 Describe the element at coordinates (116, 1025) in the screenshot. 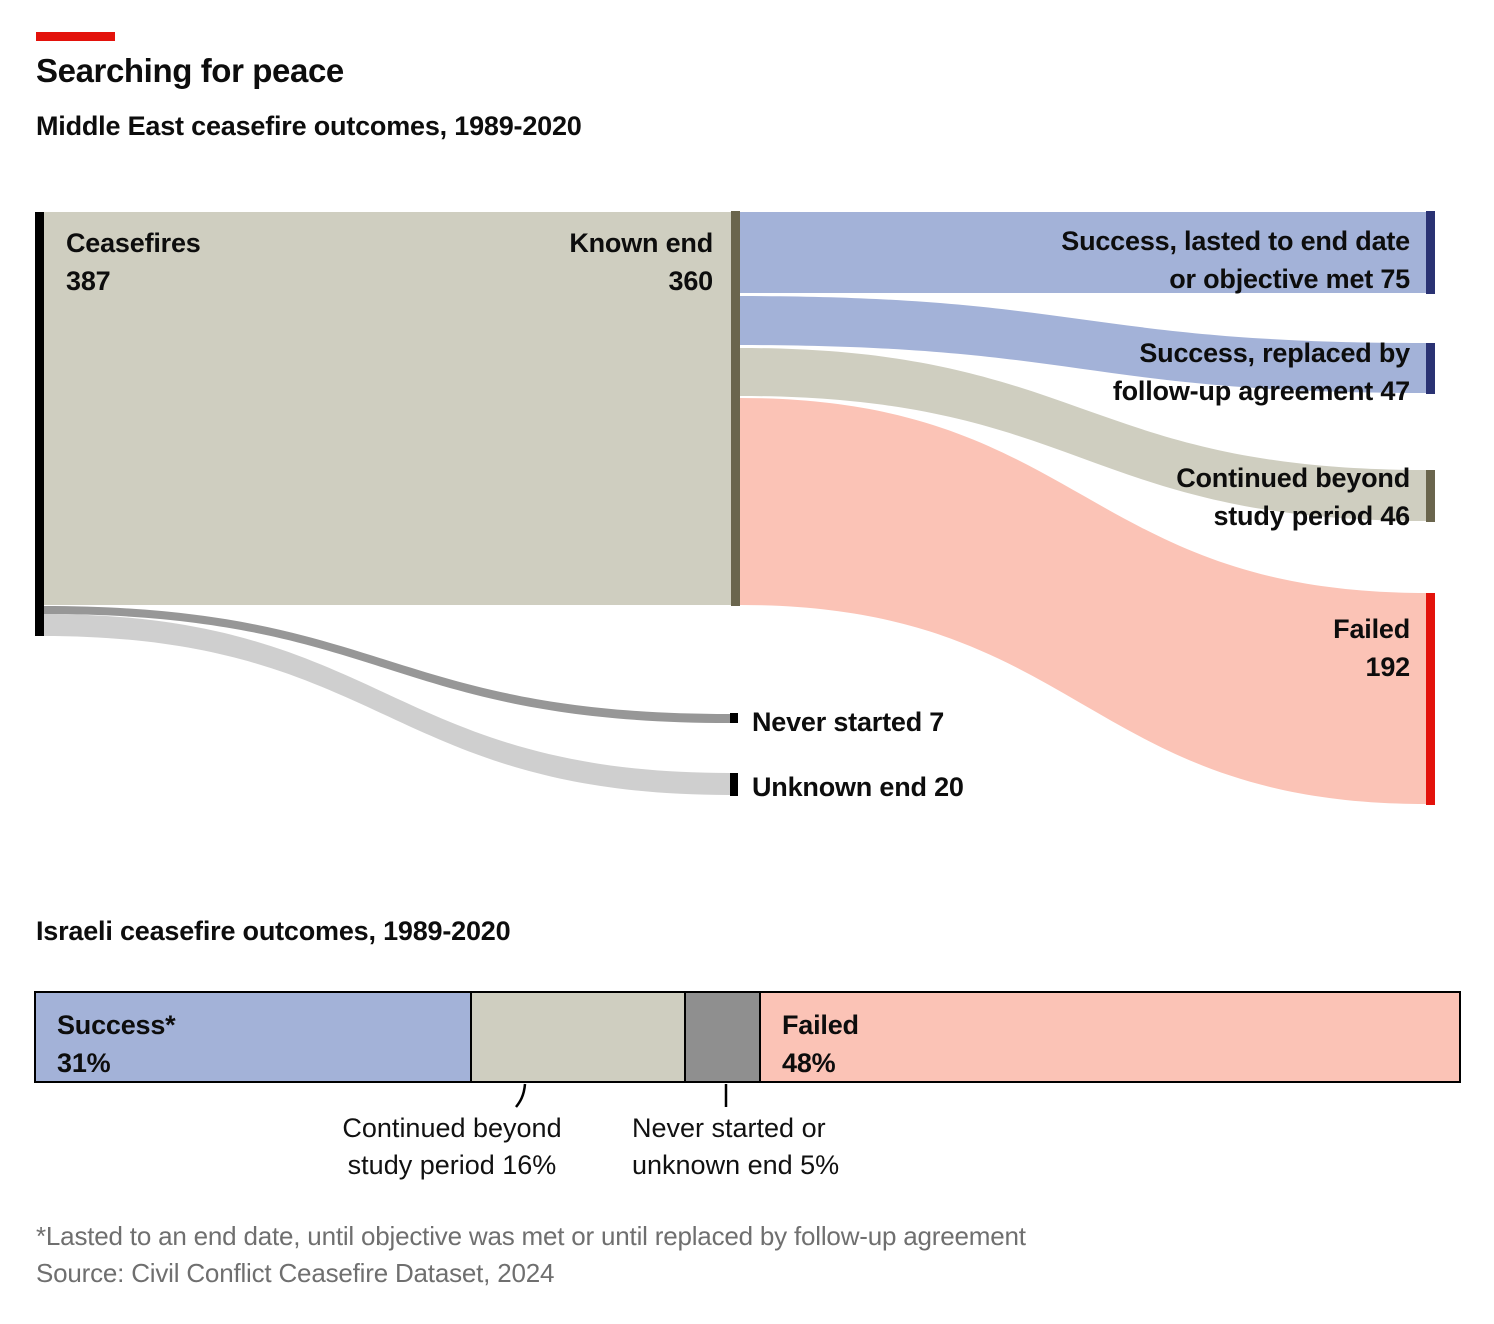

I see `bar-label-success-name: Success*` at that location.